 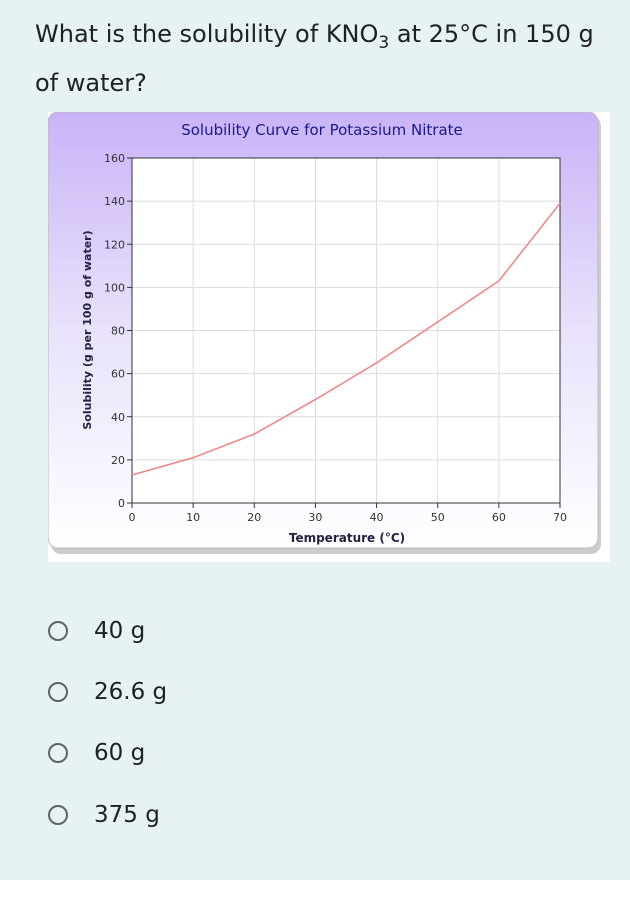 I want to click on x-tick-label: 60, so click(x=499, y=517).